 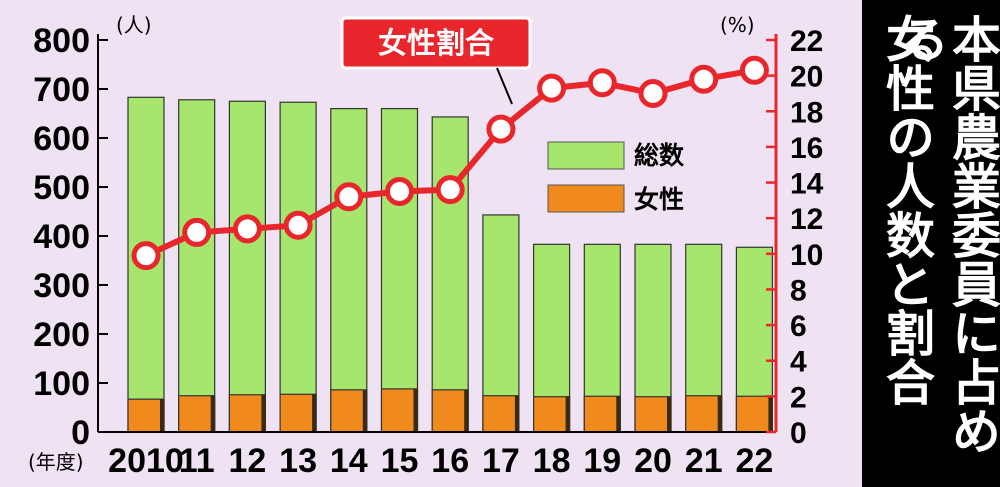 I want to click on right-tick-label-14: 14, so click(x=807, y=184).